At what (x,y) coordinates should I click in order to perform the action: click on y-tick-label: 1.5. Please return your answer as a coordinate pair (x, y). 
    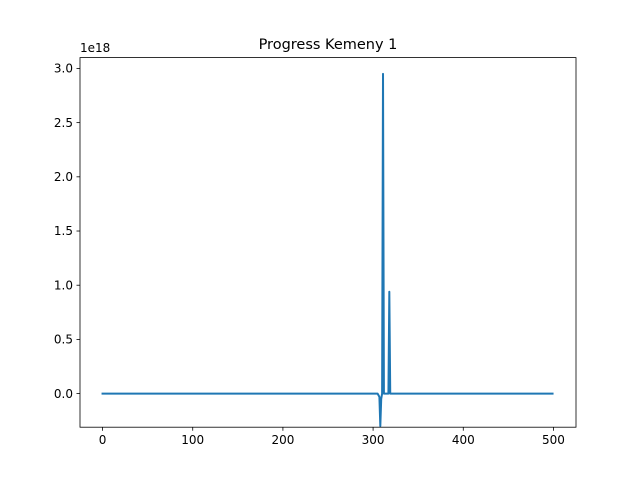
    Looking at the image, I should click on (63, 231).